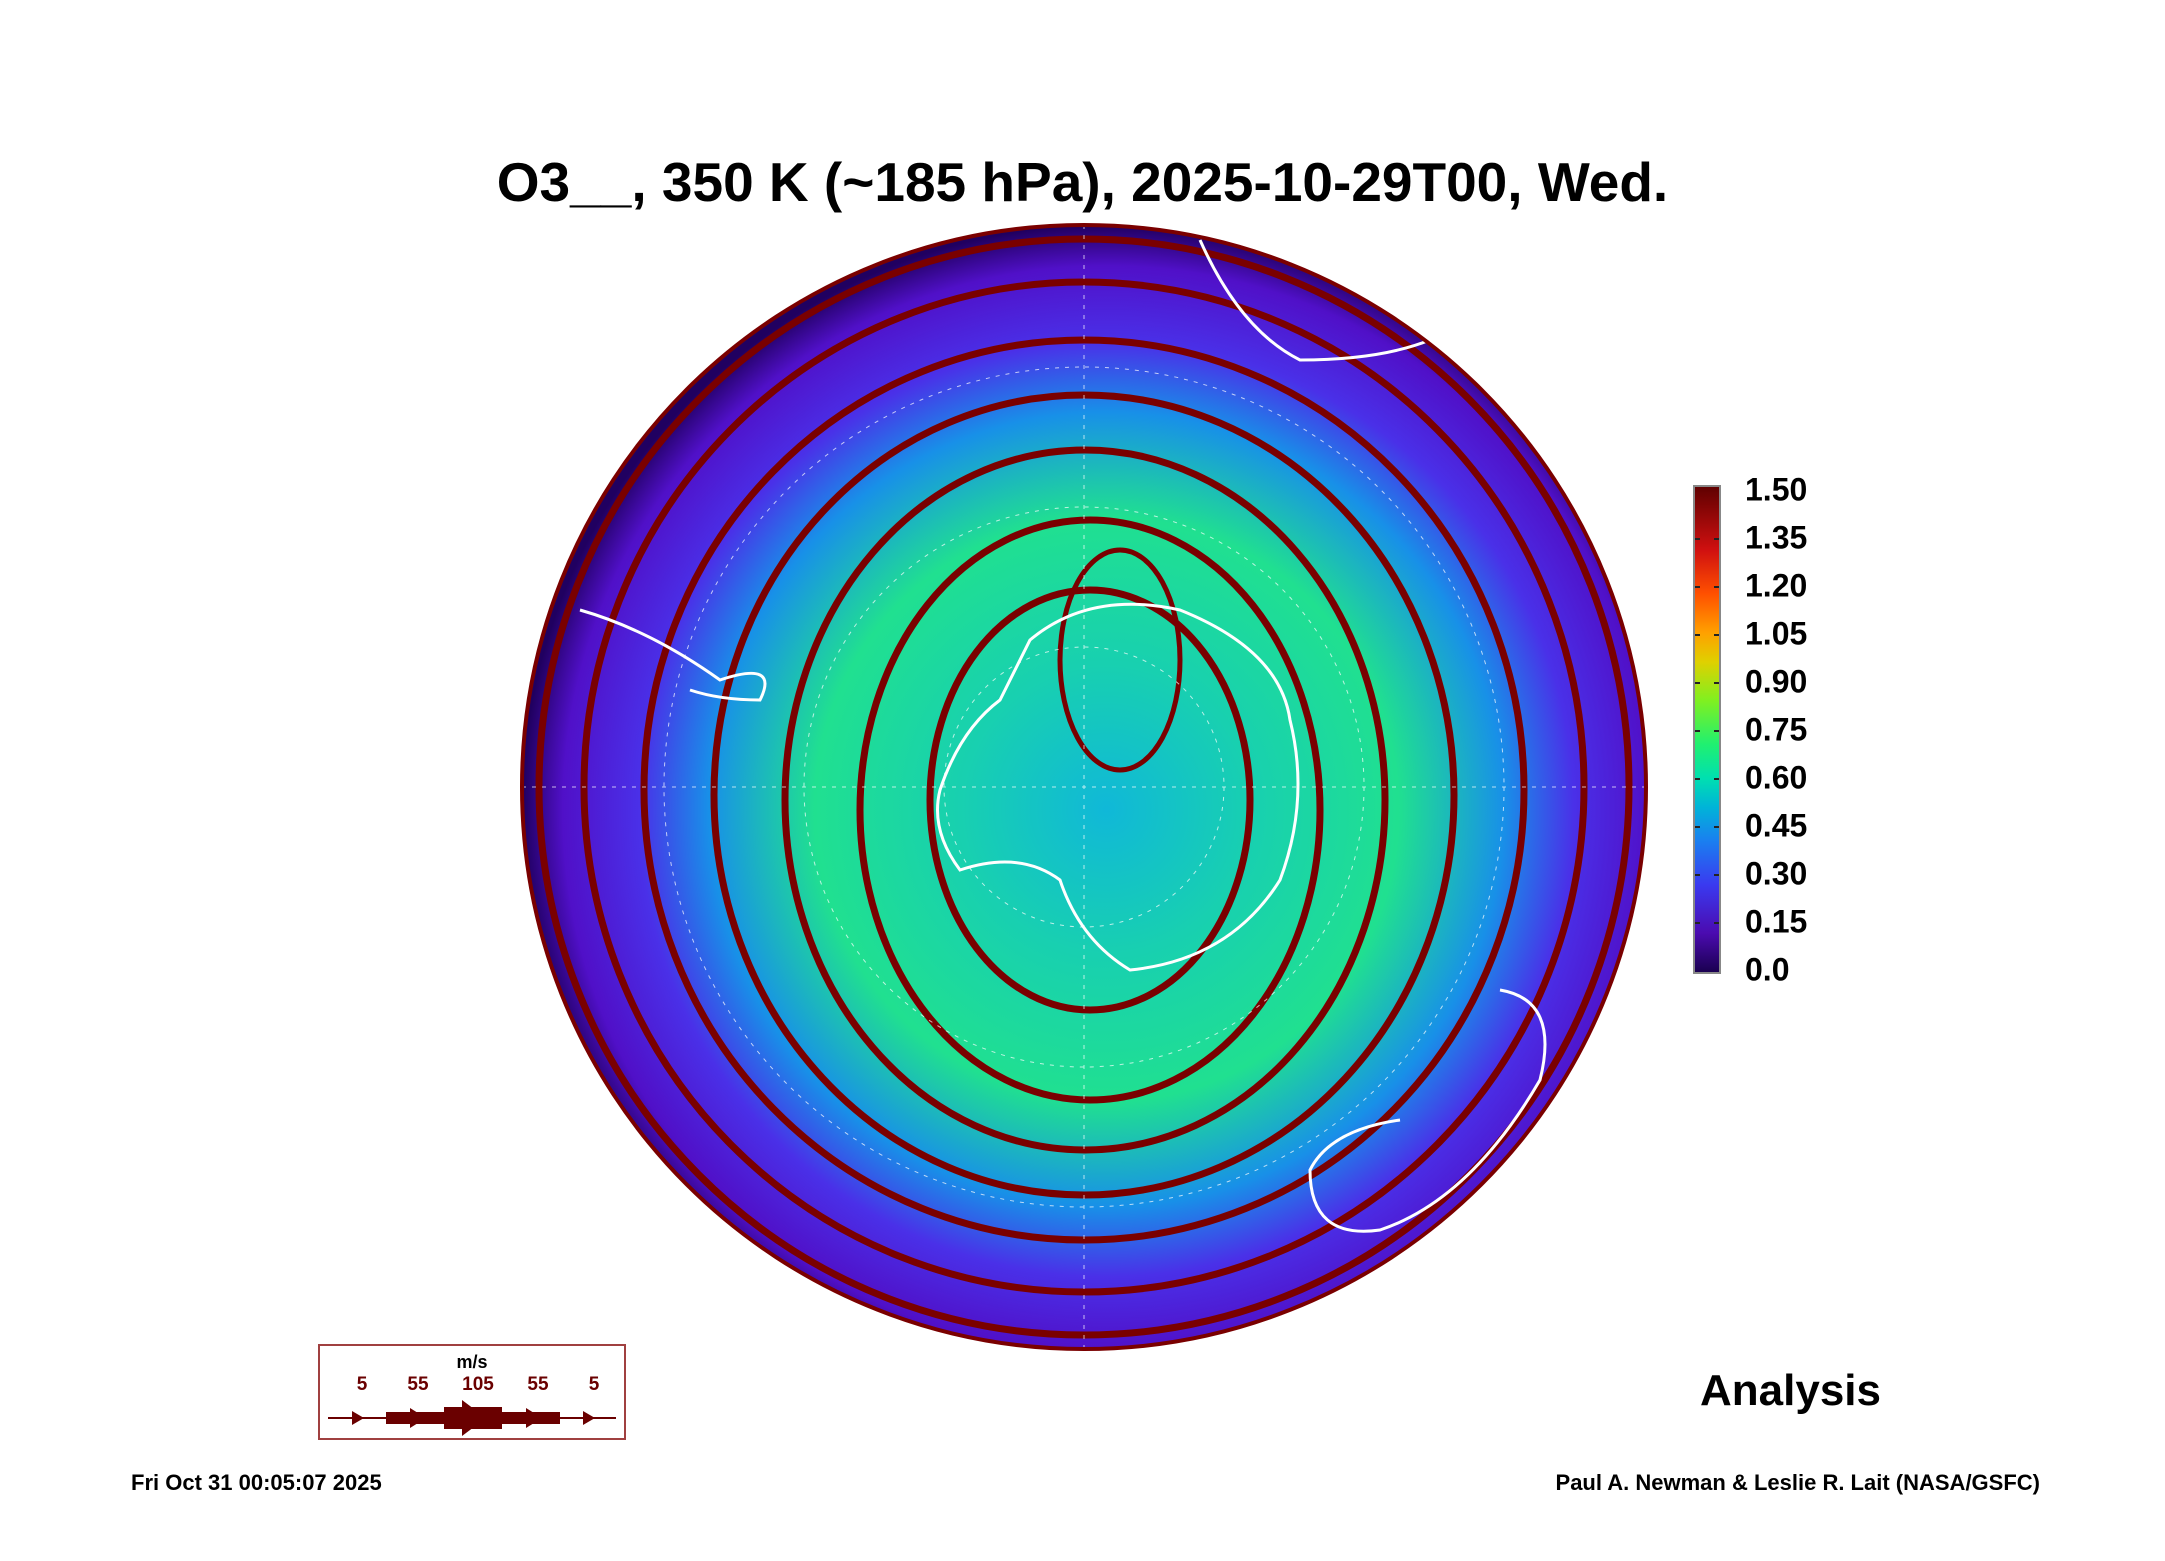 The height and width of the screenshot is (1561, 2165). What do you see at coordinates (472, 1362) in the screenshot?
I see `wind-unit-label: m/s` at bounding box center [472, 1362].